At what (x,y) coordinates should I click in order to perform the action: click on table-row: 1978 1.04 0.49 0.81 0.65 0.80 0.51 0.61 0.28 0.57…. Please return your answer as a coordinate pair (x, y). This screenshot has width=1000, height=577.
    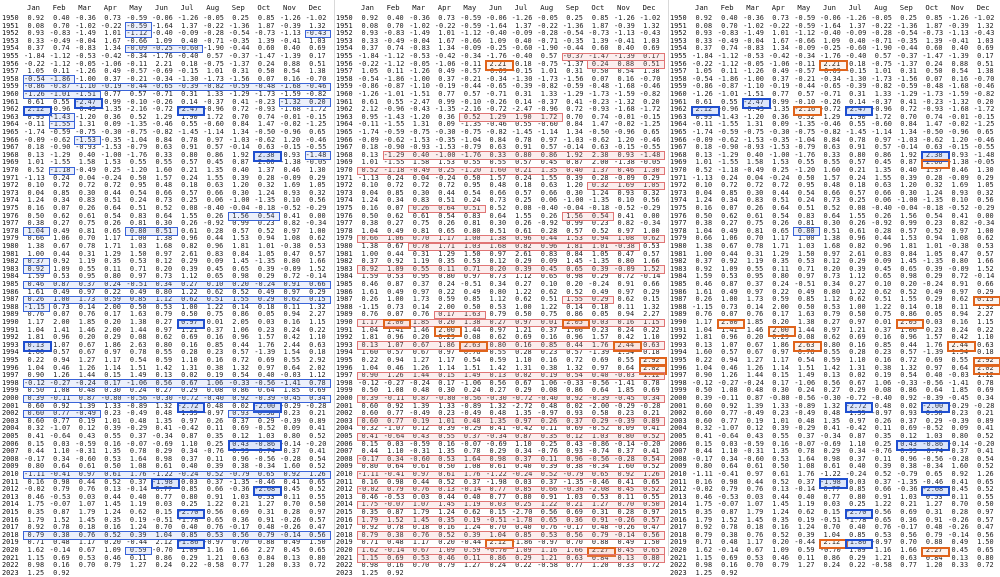
    Looking at the image, I should click on (167, 231).